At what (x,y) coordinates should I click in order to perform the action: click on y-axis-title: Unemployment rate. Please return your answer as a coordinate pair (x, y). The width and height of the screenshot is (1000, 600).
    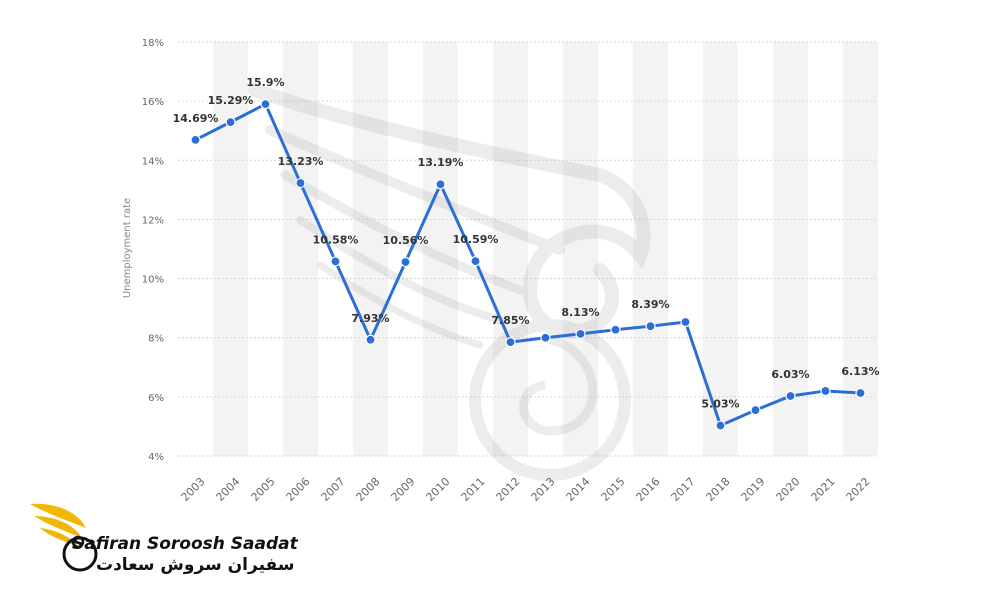
    Looking at the image, I should click on (127, 248).